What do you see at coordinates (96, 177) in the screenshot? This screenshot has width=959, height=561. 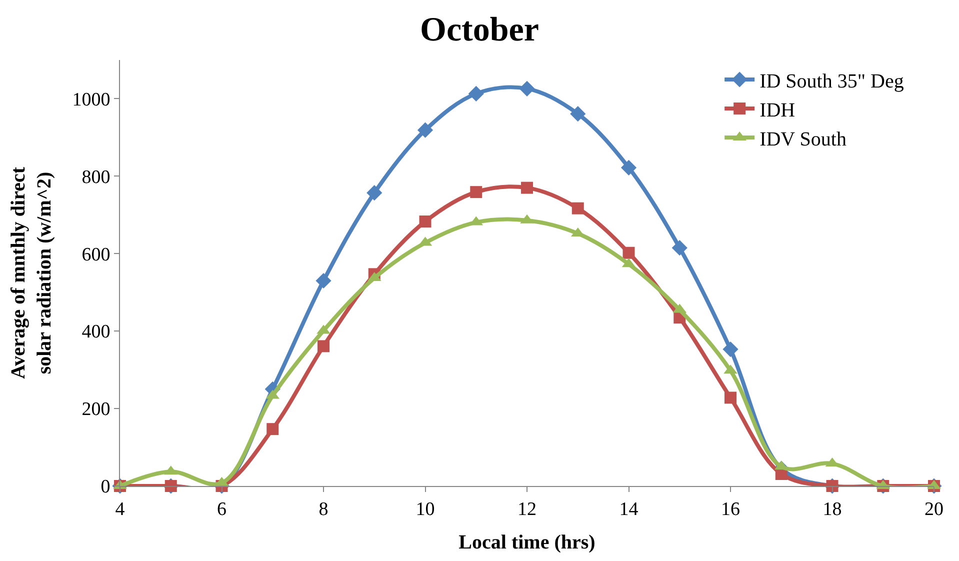 I see `y-tick-label: 800` at bounding box center [96, 177].